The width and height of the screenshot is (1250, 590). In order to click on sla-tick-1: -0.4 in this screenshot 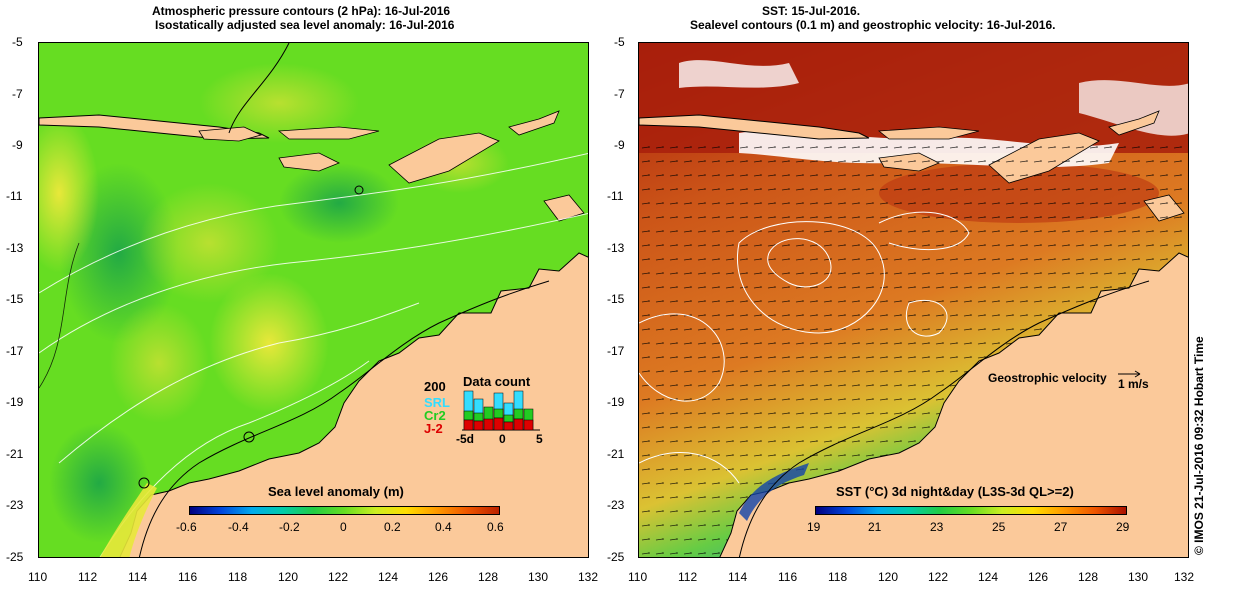, I will do `click(238, 527)`.